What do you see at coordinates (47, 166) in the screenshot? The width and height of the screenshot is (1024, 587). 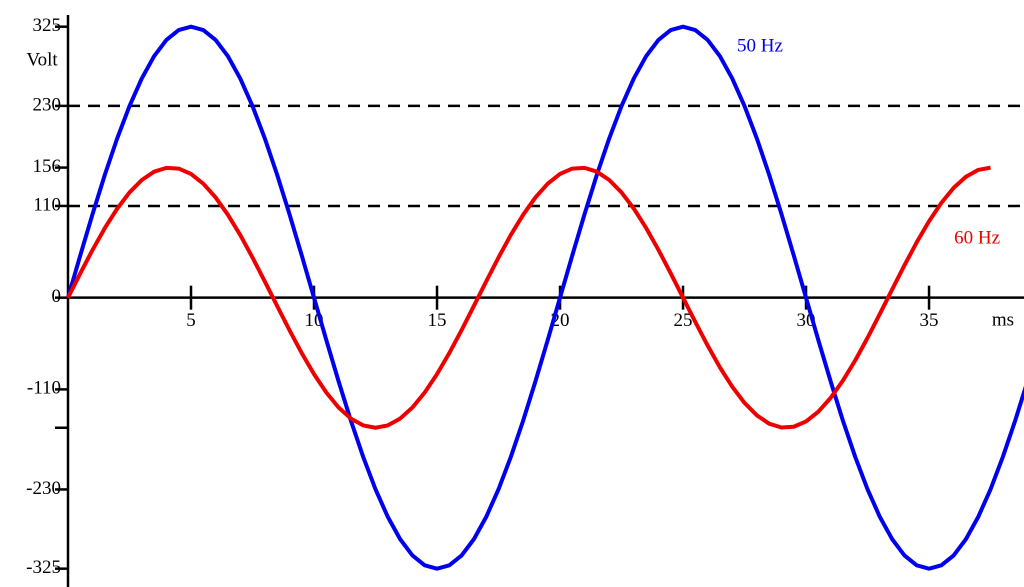 I see `y-tick-label: 156` at bounding box center [47, 166].